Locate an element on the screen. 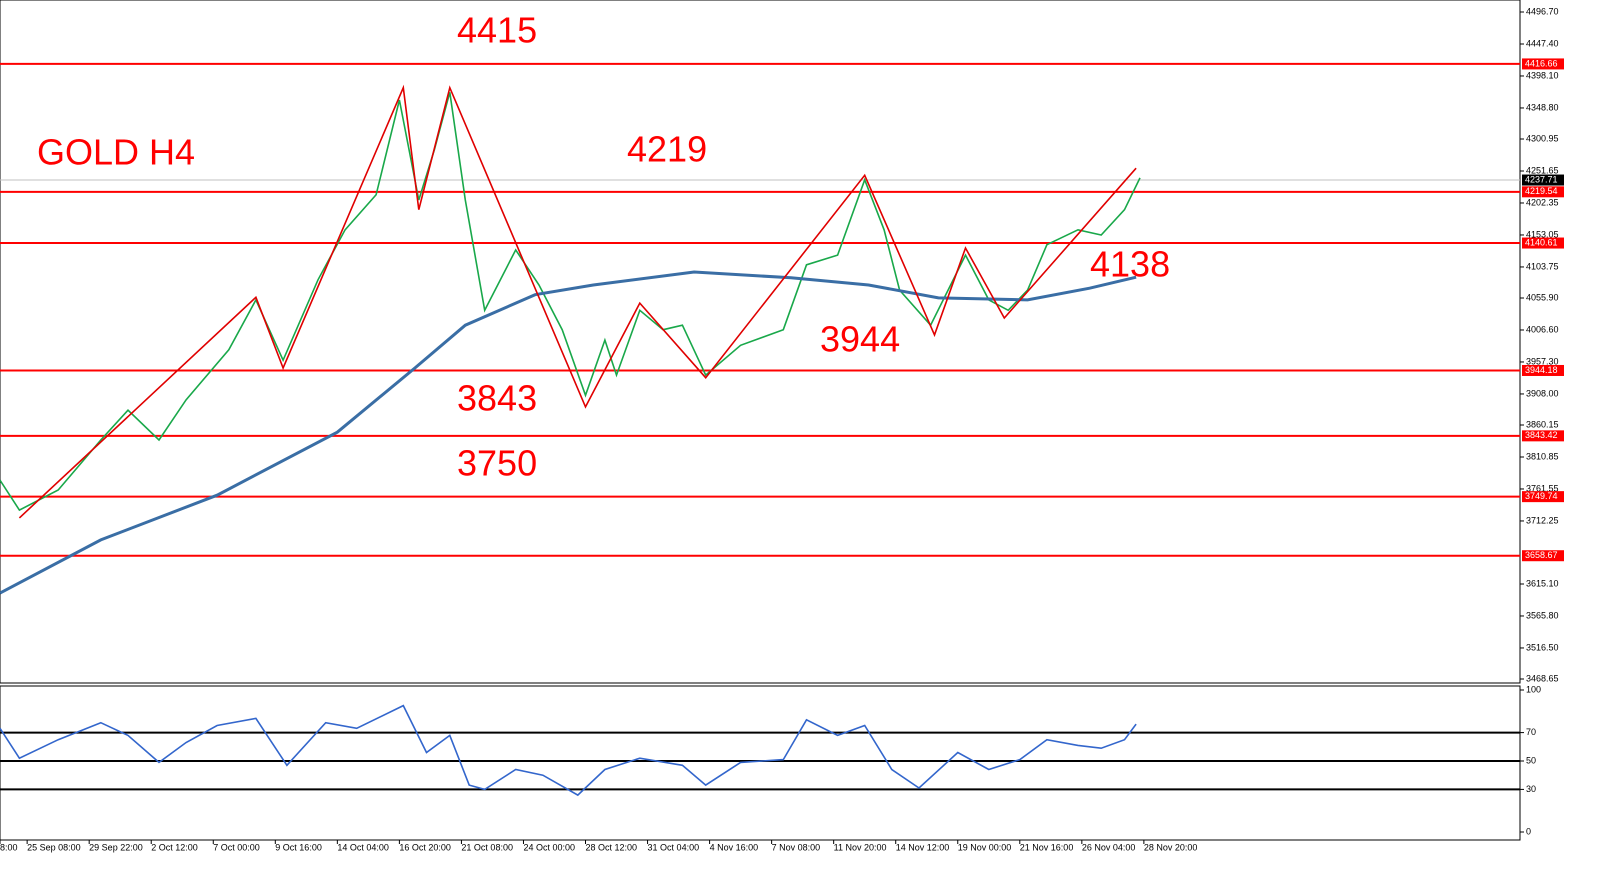 Image resolution: width=1624 pixels, height=890 pixels. y-tick-label: 3957.30 is located at coordinates (1542, 361).